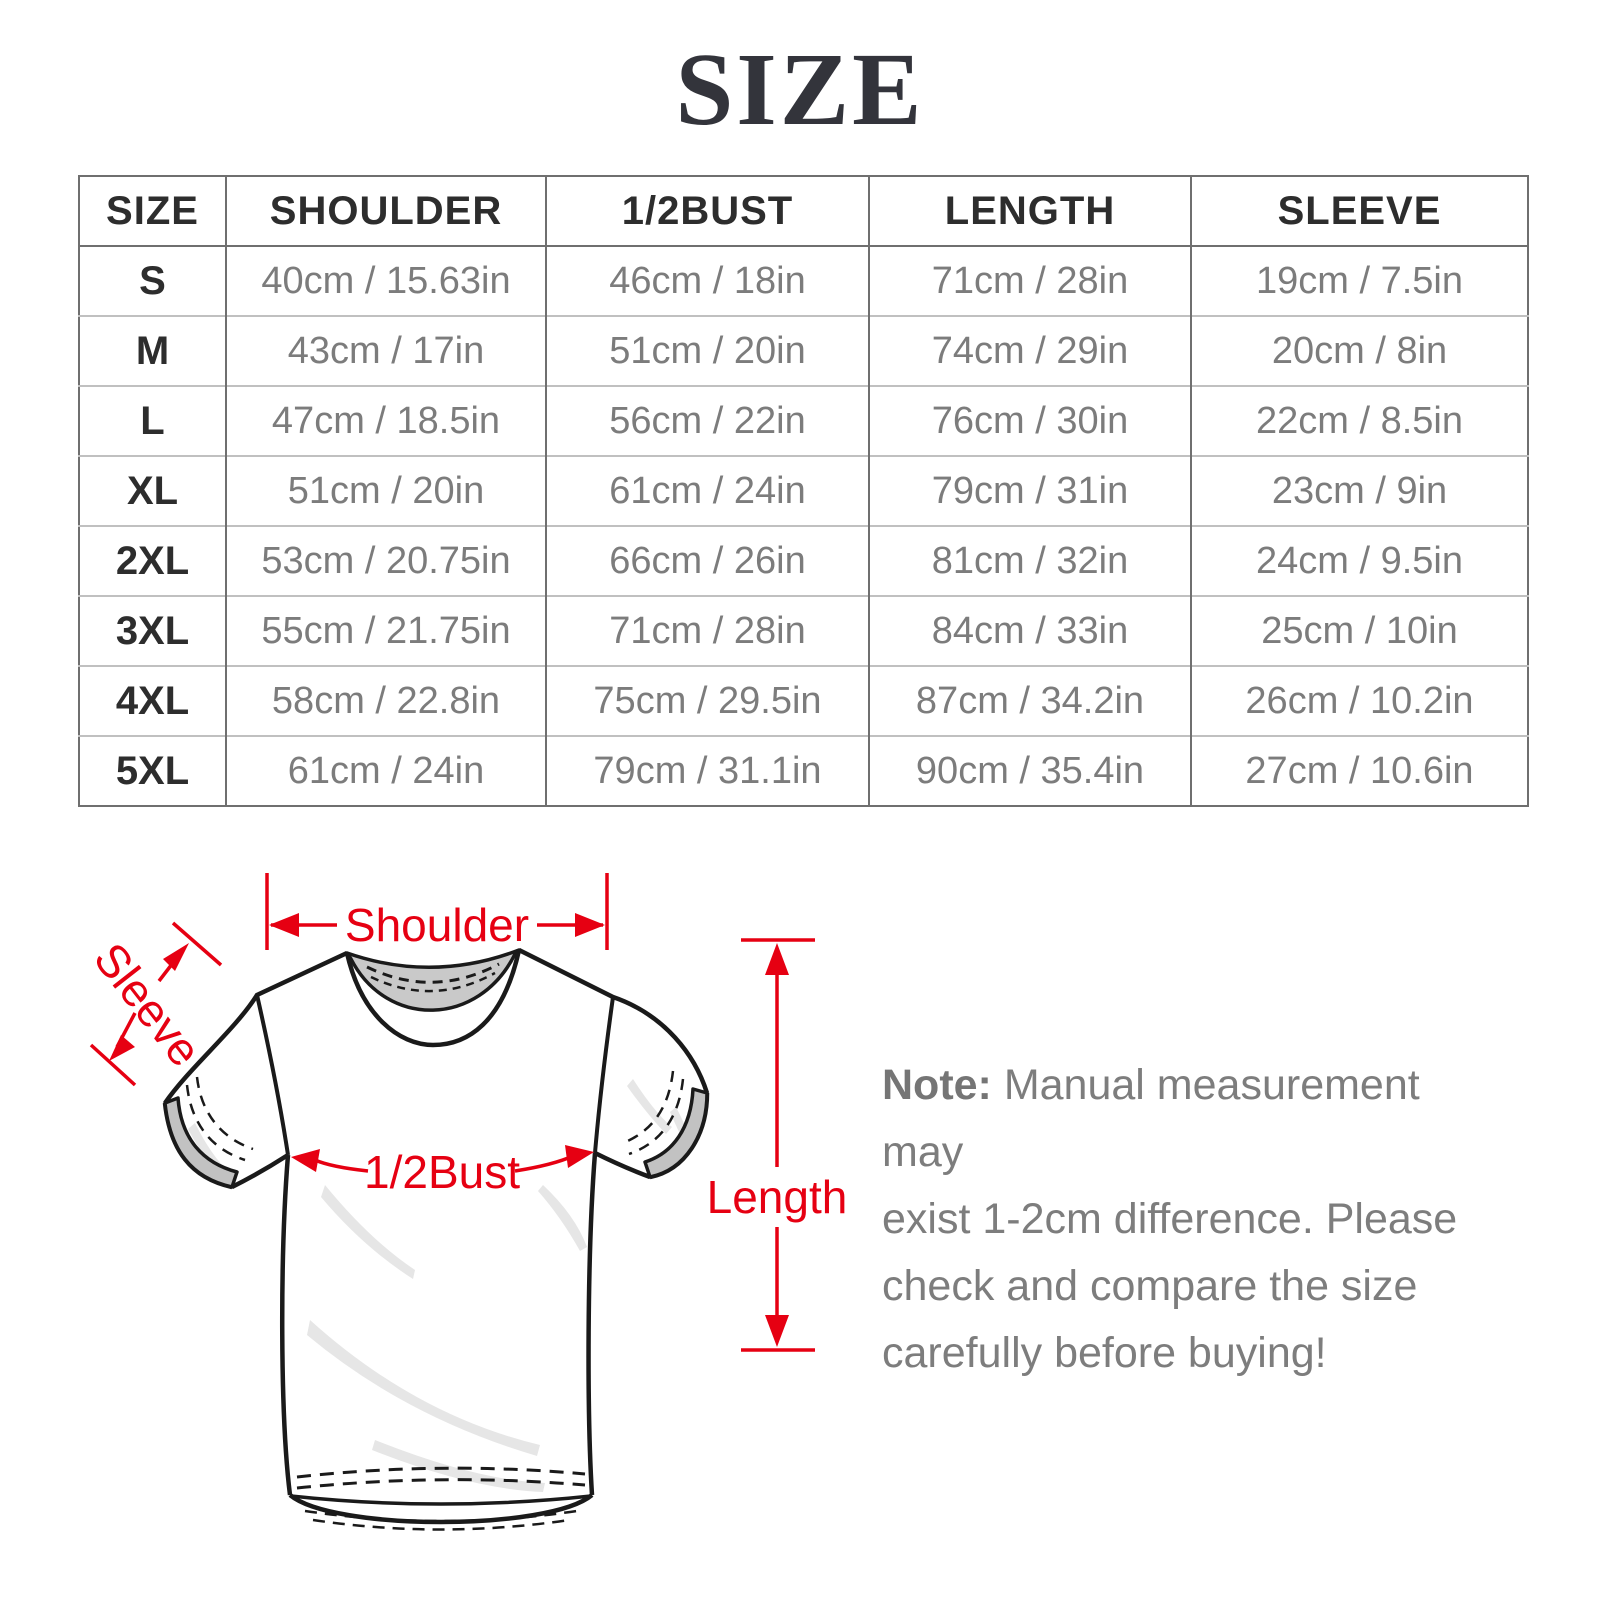 The width and height of the screenshot is (1600, 1600). What do you see at coordinates (707, 281) in the screenshot?
I see `bust-value: 46cm / 18in` at bounding box center [707, 281].